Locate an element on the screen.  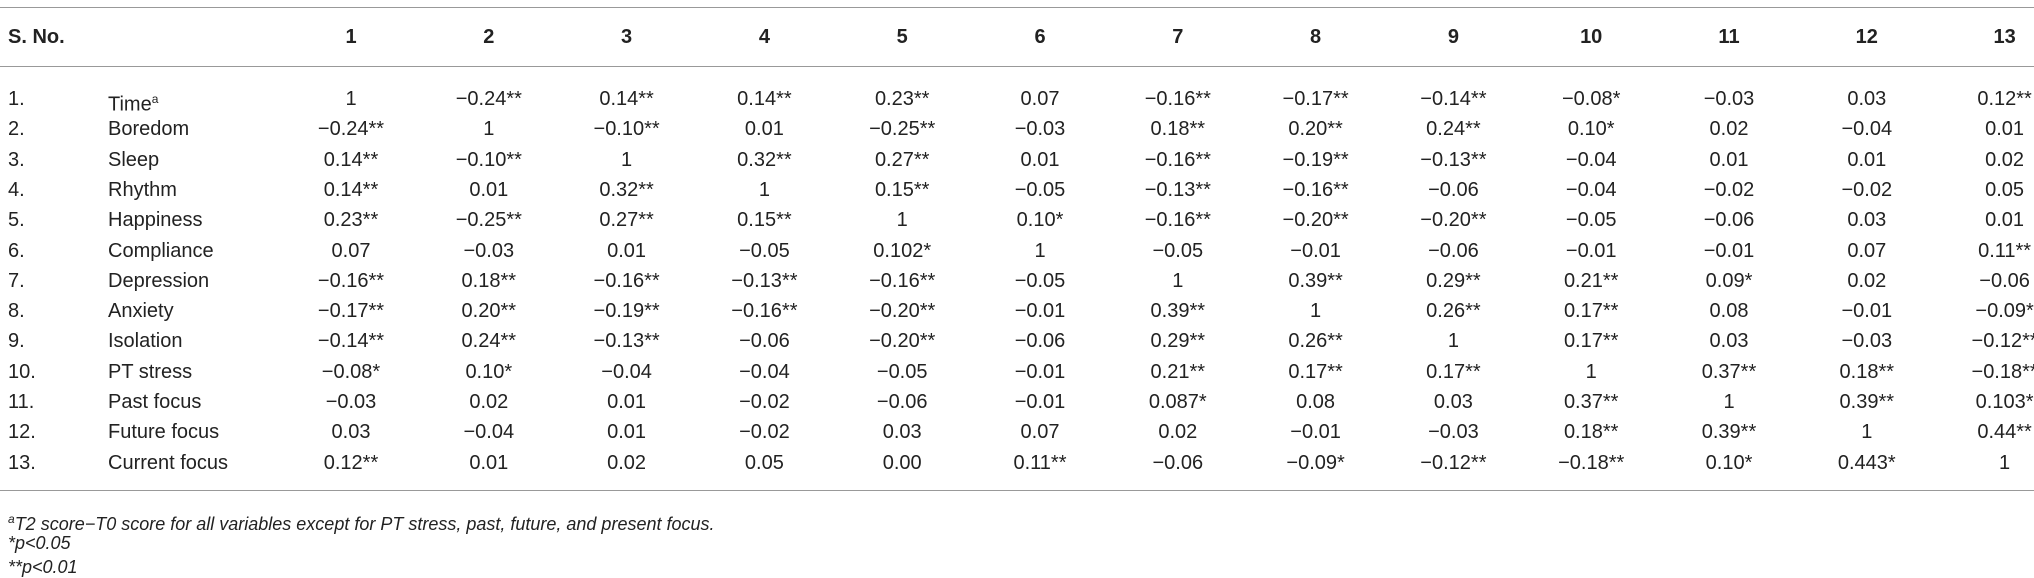
header-cell: 7 is located at coordinates (1178, 37).